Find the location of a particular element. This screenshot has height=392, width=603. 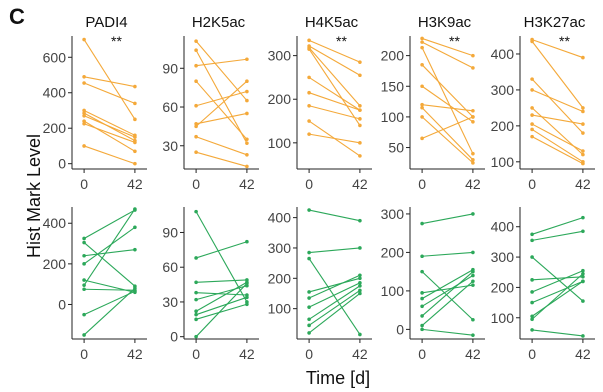

y-tick-label: 0 is located at coordinates (174, 337).